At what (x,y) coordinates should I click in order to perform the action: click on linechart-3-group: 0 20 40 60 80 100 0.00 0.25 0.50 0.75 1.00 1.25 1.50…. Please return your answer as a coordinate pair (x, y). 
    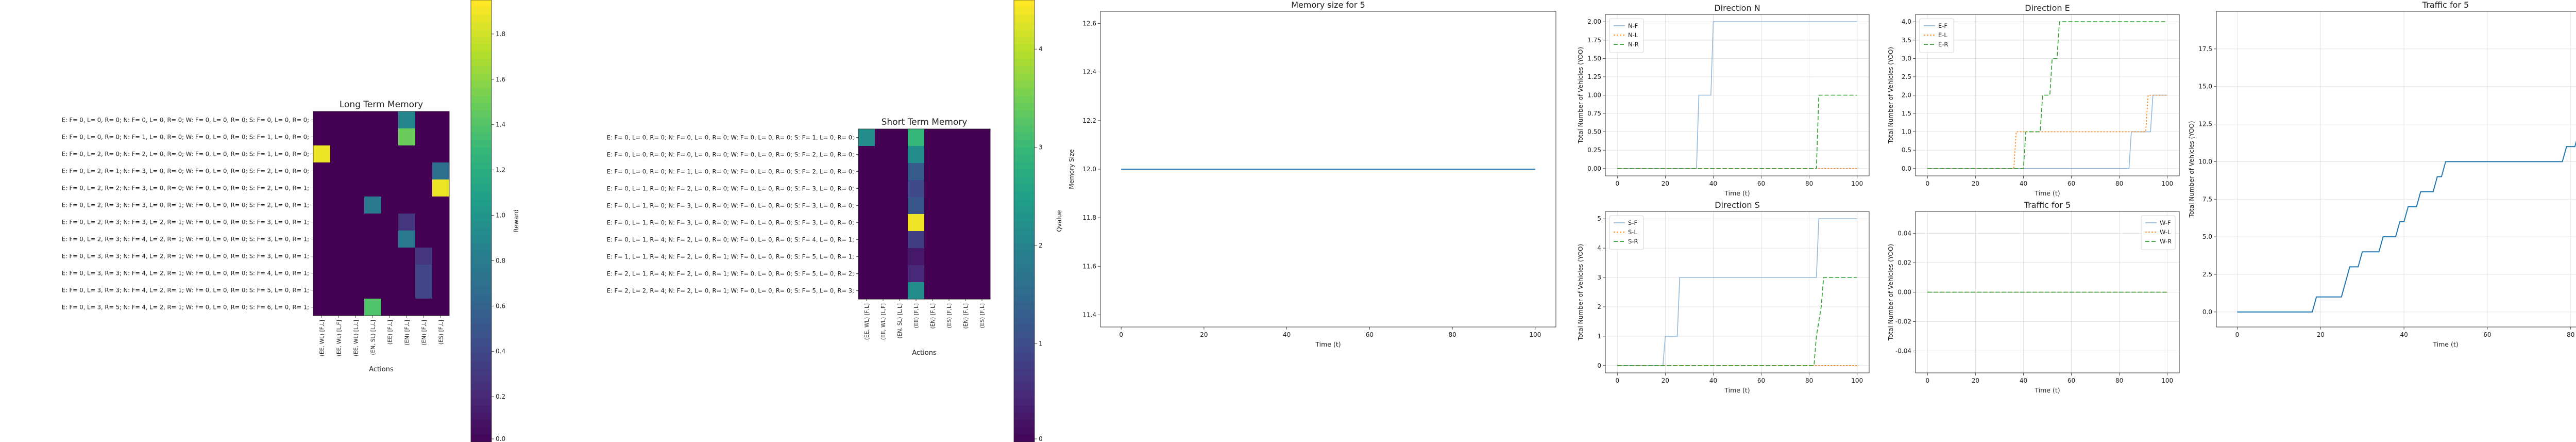
    Looking at the image, I should click on (1723, 100).